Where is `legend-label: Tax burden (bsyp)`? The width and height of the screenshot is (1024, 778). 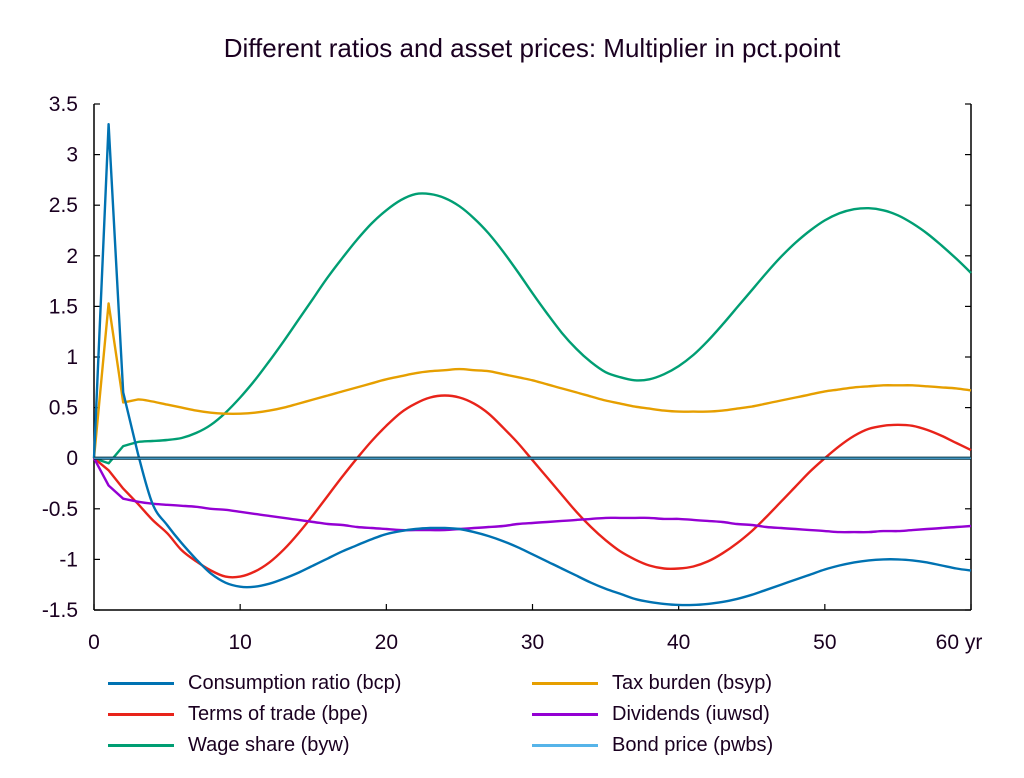
legend-label: Tax burden (bsyp) is located at coordinates (692, 682).